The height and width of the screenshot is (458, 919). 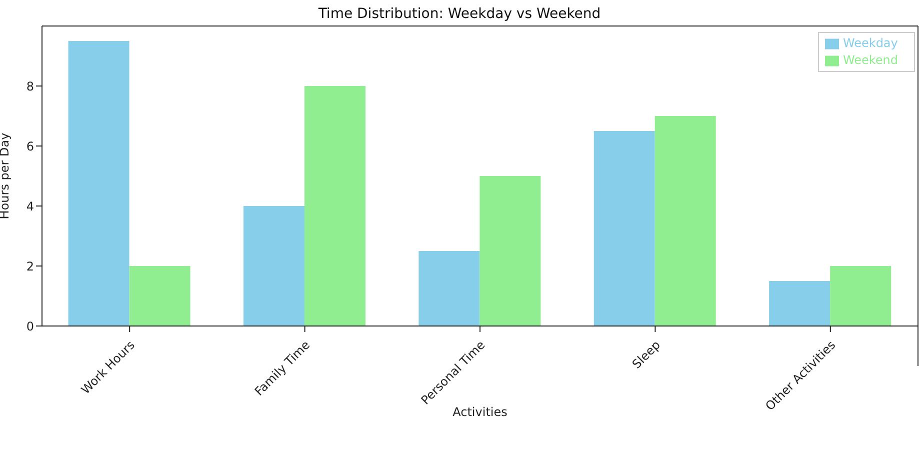 I want to click on y-tick-label: 6, so click(x=30, y=146).